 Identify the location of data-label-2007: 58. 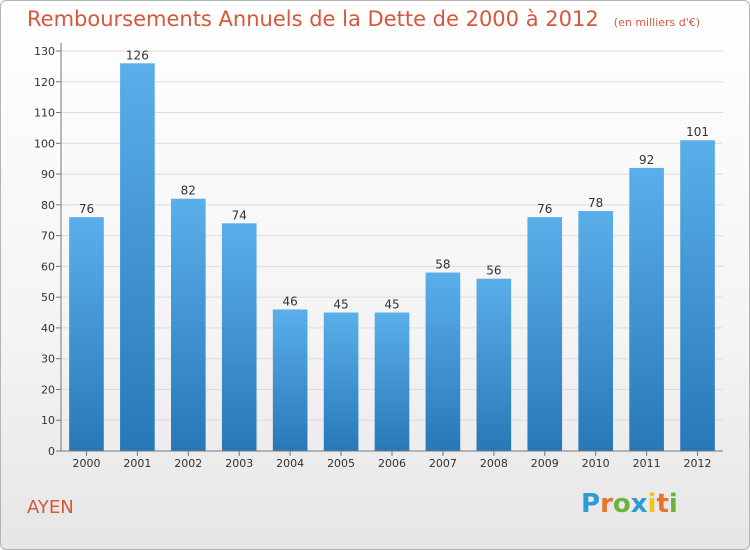
(442, 265).